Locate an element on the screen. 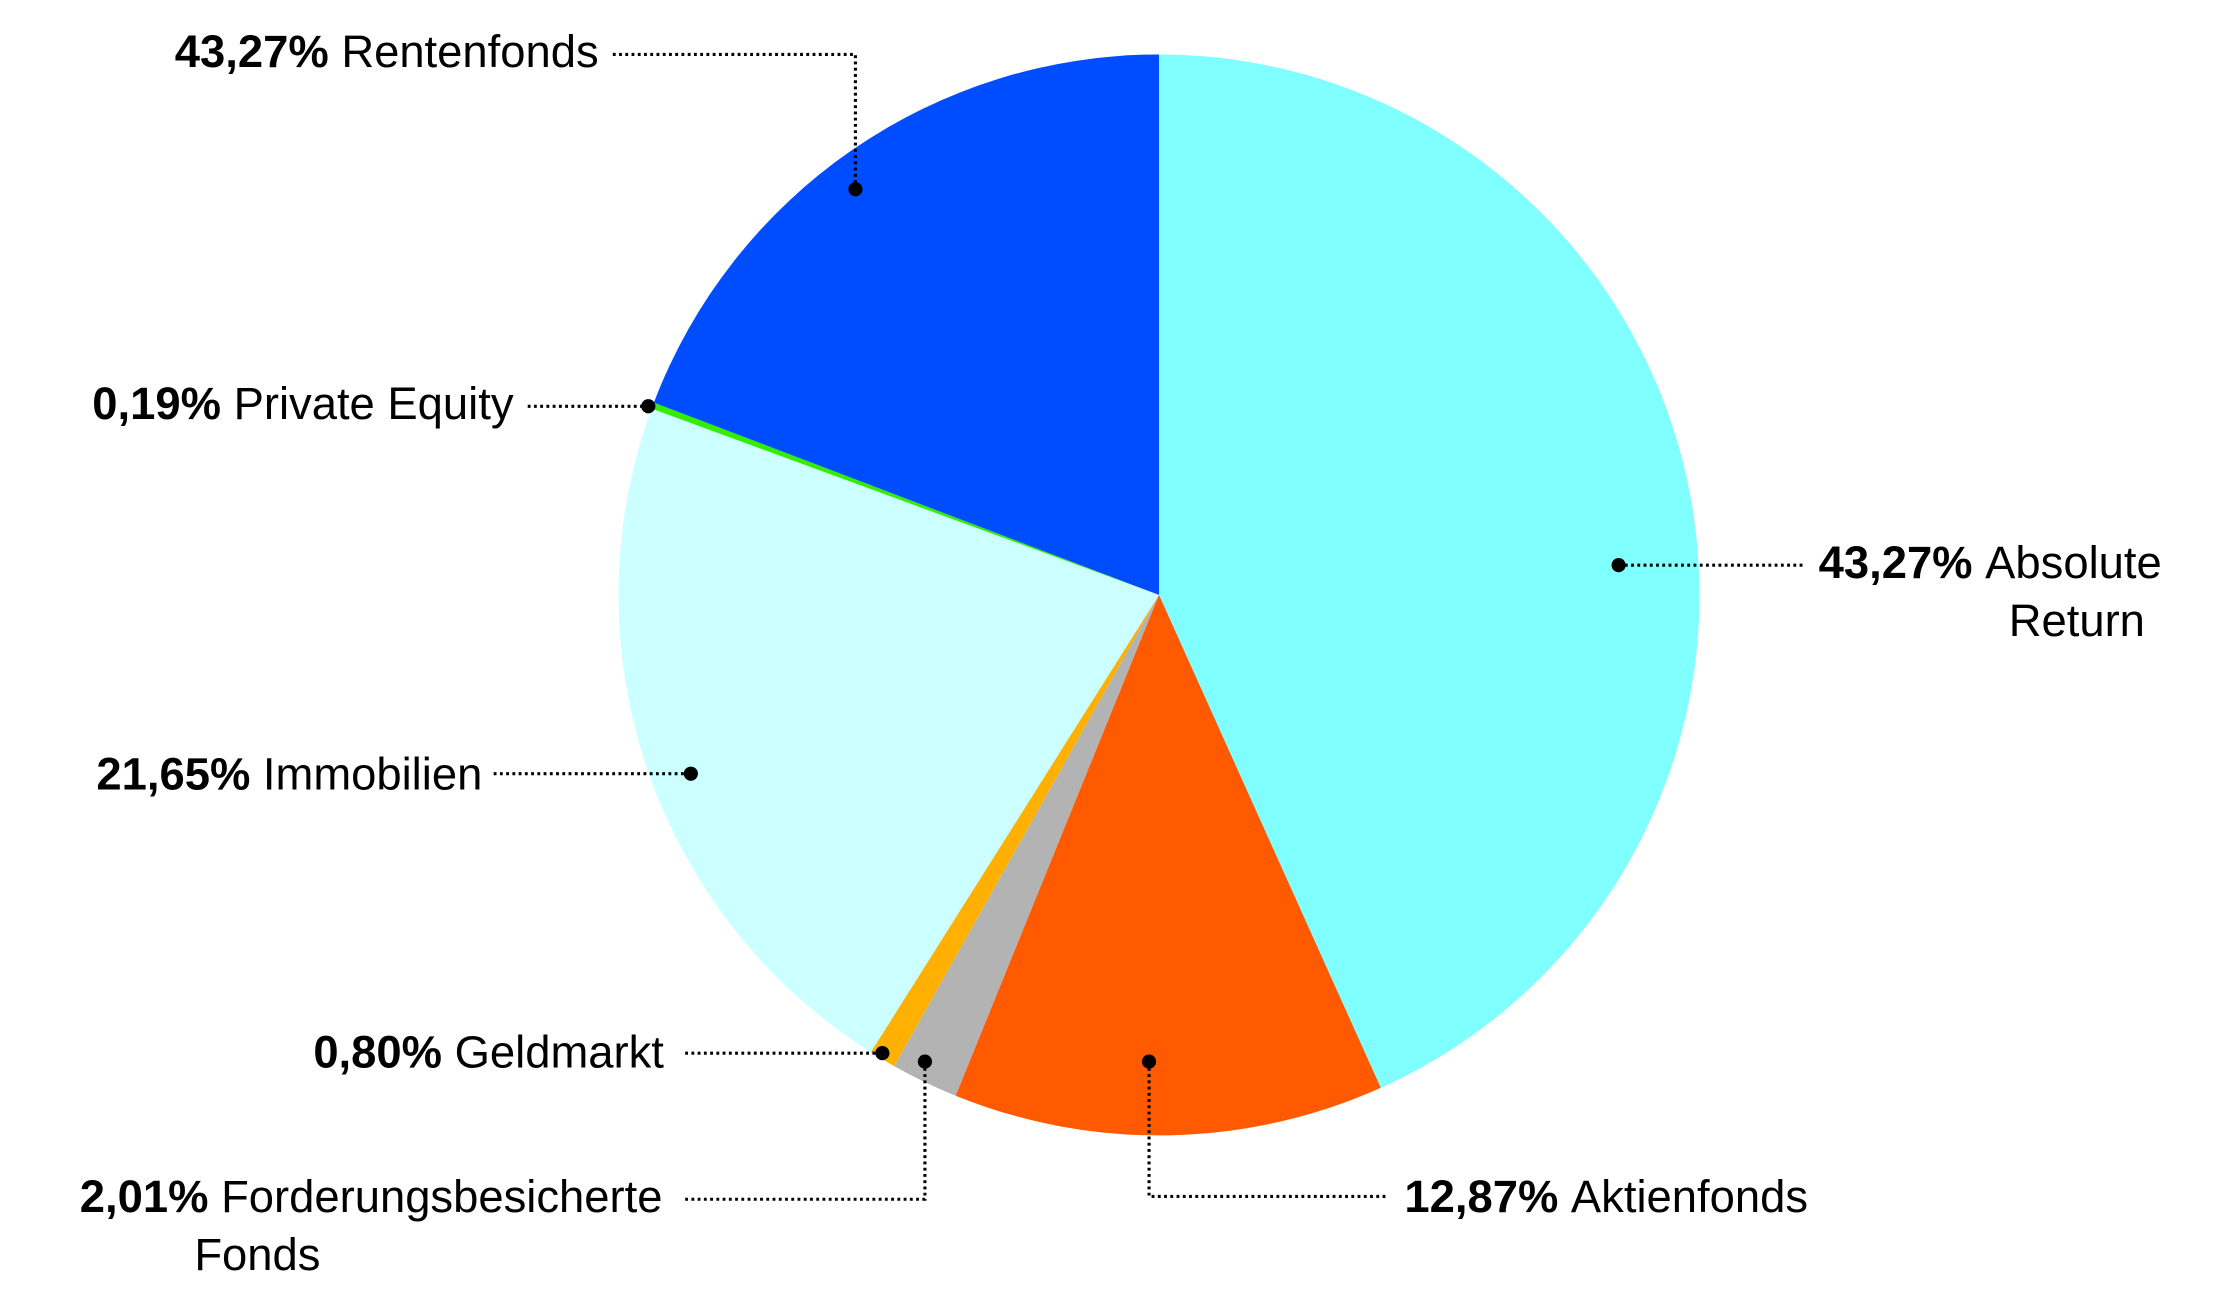  label-rentenfonds: 43,27% Rentenfonds is located at coordinates (387, 51).